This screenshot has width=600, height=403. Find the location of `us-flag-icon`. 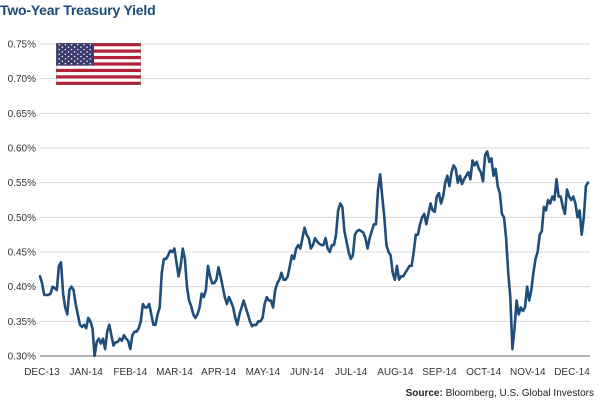

us-flag-icon is located at coordinates (98, 64).